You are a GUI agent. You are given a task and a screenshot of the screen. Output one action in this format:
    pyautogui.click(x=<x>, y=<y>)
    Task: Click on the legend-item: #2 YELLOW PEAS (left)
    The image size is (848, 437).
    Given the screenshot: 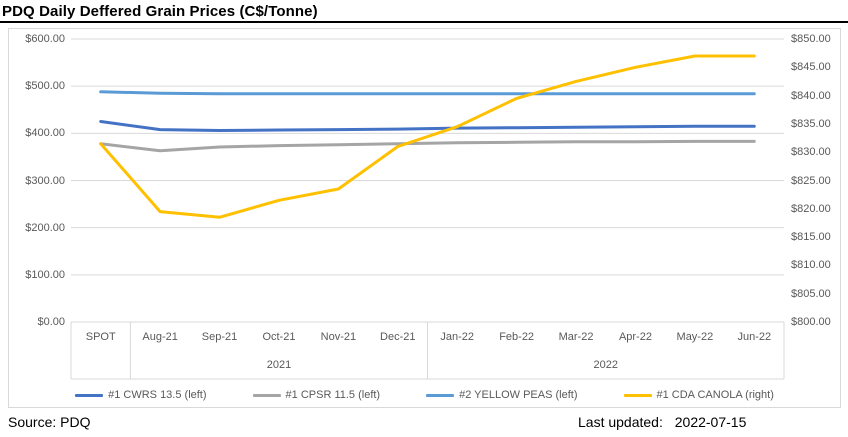 What is the action you would take?
    pyautogui.click(x=502, y=395)
    